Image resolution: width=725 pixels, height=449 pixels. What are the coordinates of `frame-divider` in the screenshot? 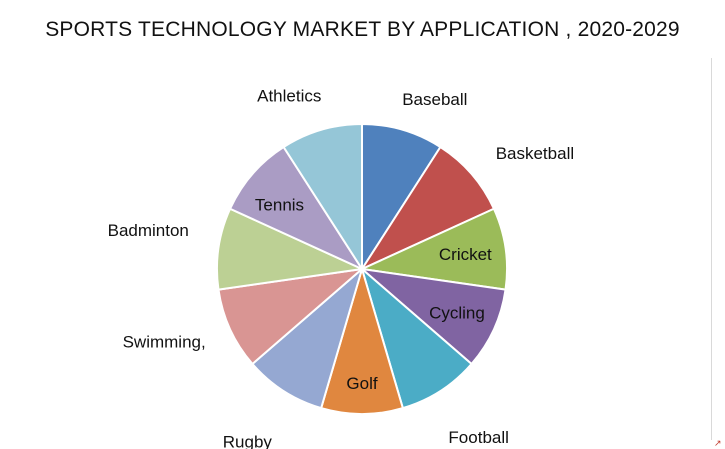 It's located at (711, 249).